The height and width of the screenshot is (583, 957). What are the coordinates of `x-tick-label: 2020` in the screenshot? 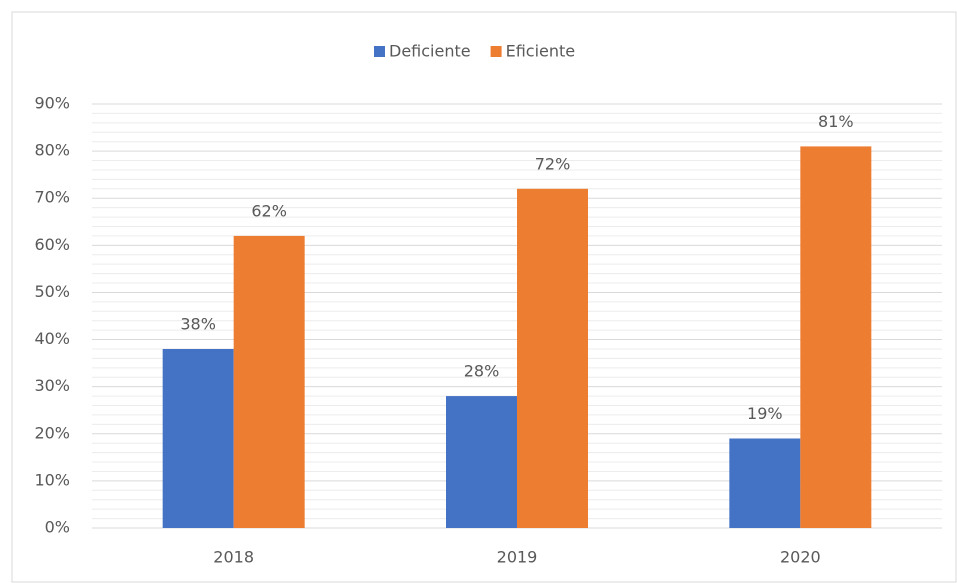 It's located at (800, 557).